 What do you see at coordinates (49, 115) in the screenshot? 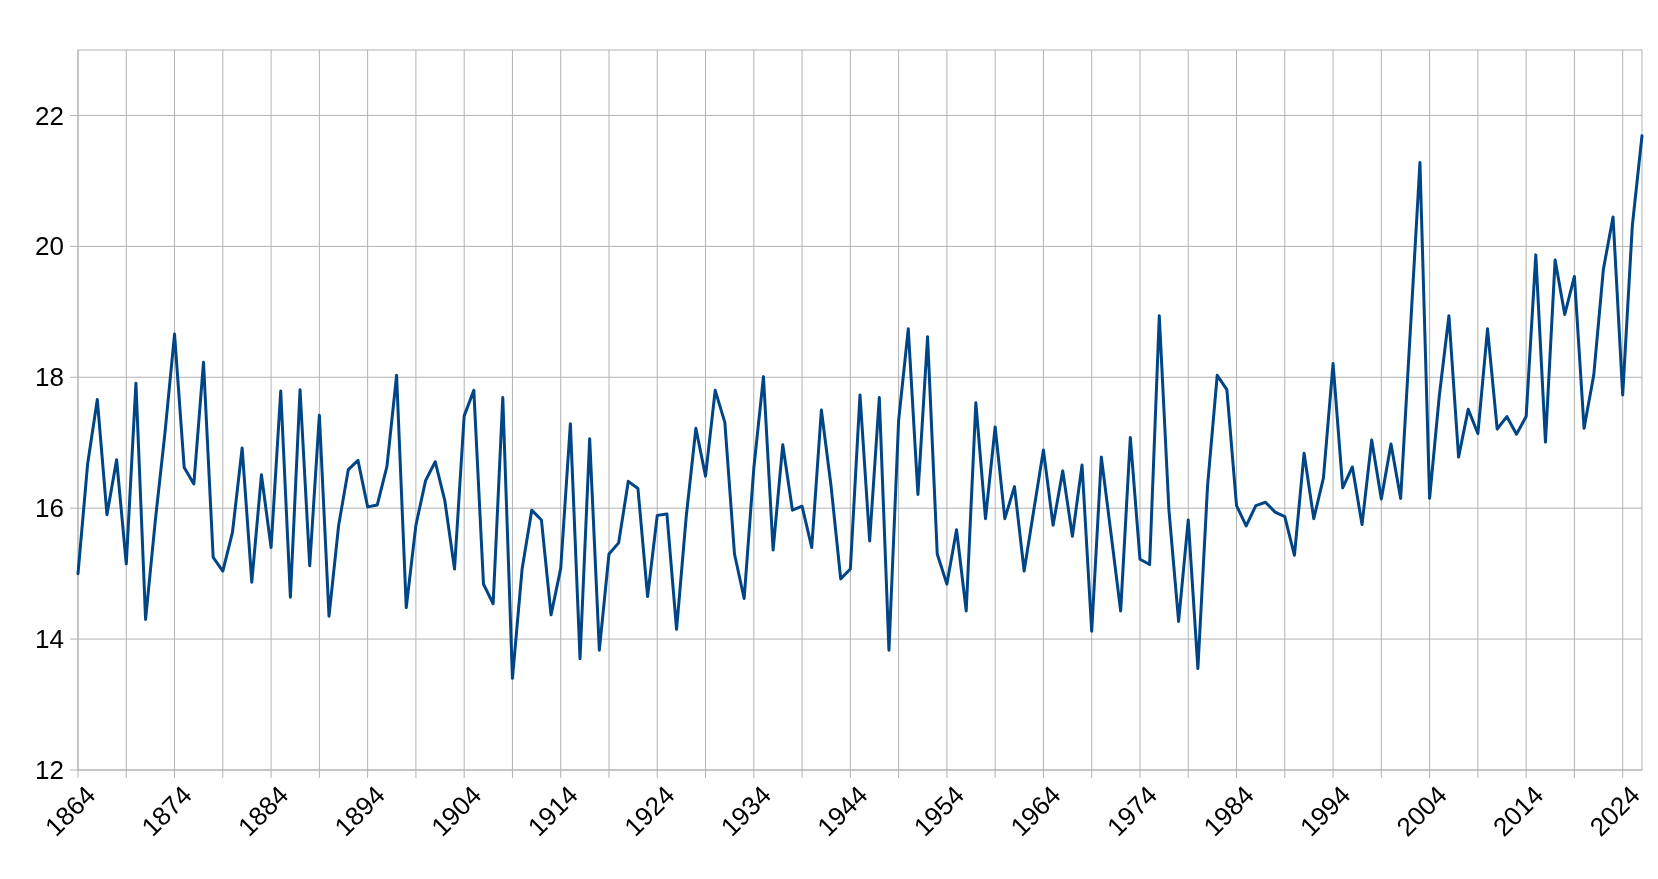
I see `y-tick-label: 22` at bounding box center [49, 115].